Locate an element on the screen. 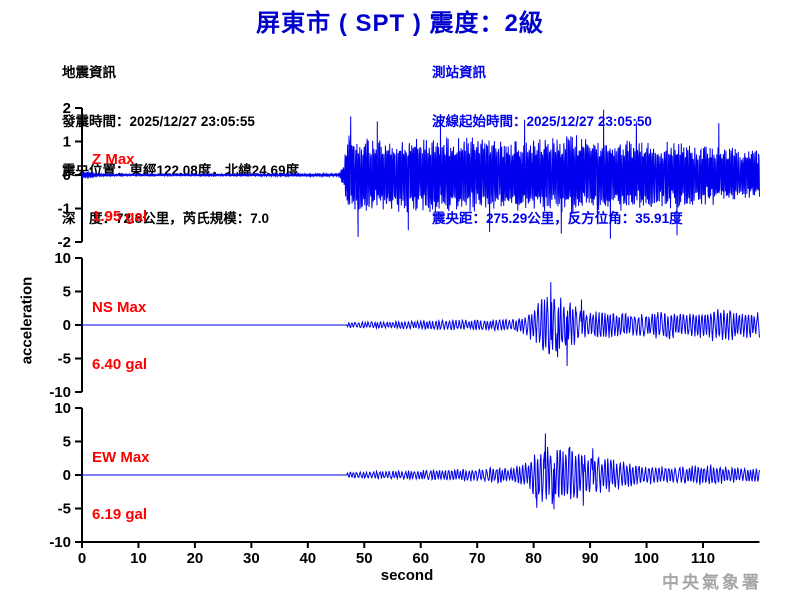  trace-ew-max-label: EW Max 6.19 gal is located at coordinates (121, 486).